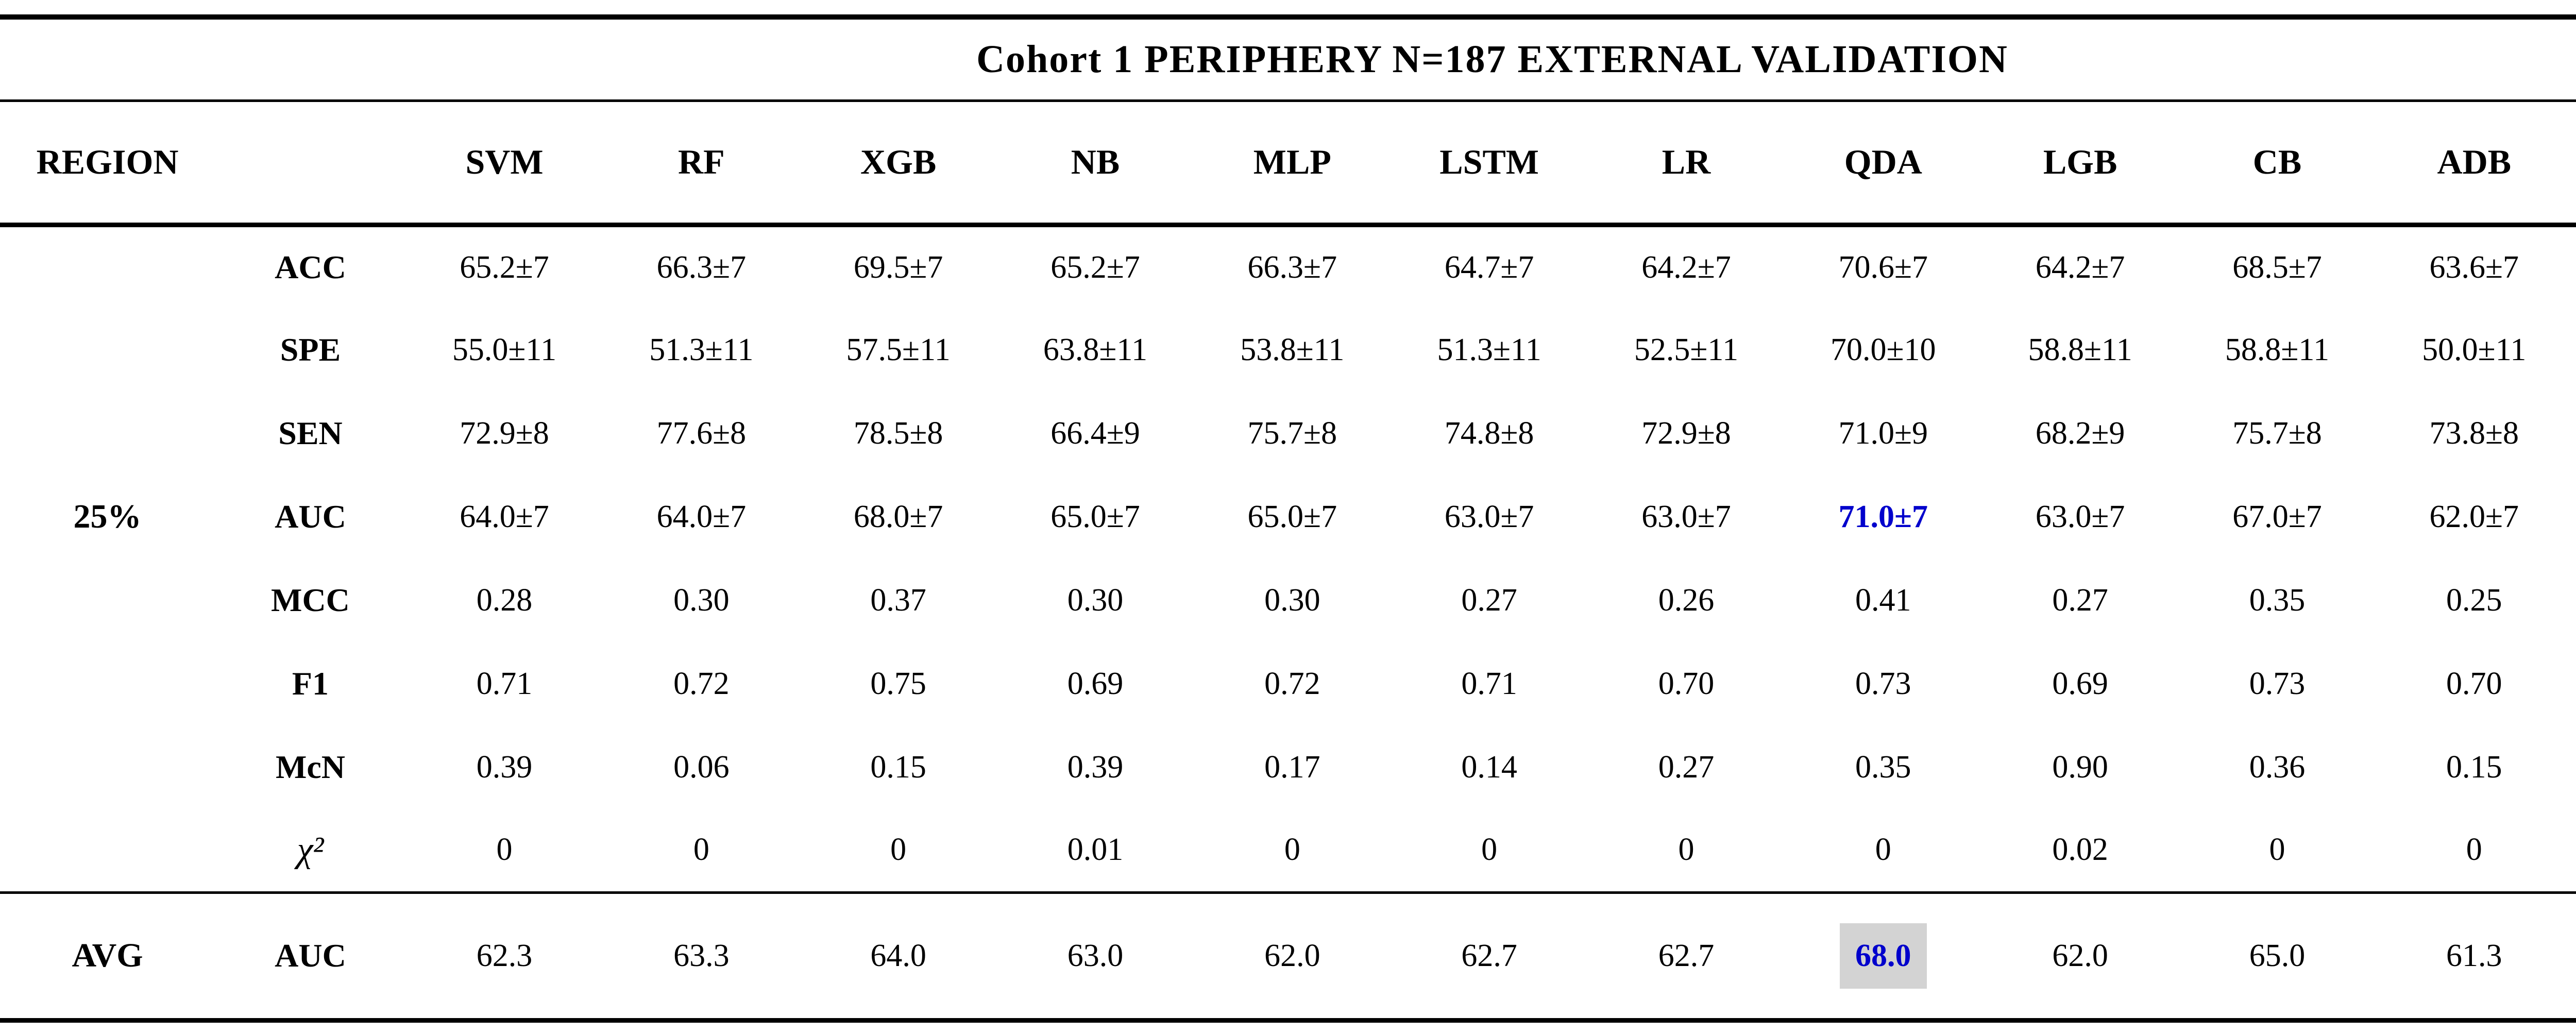  Describe the element at coordinates (701, 956) in the screenshot. I see `value-text: 63.3` at that location.